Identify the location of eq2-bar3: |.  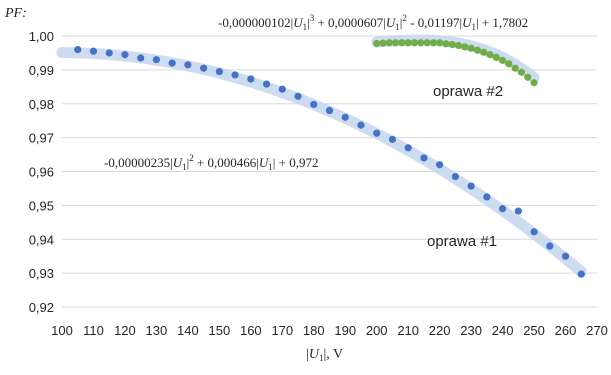
(308, 22).